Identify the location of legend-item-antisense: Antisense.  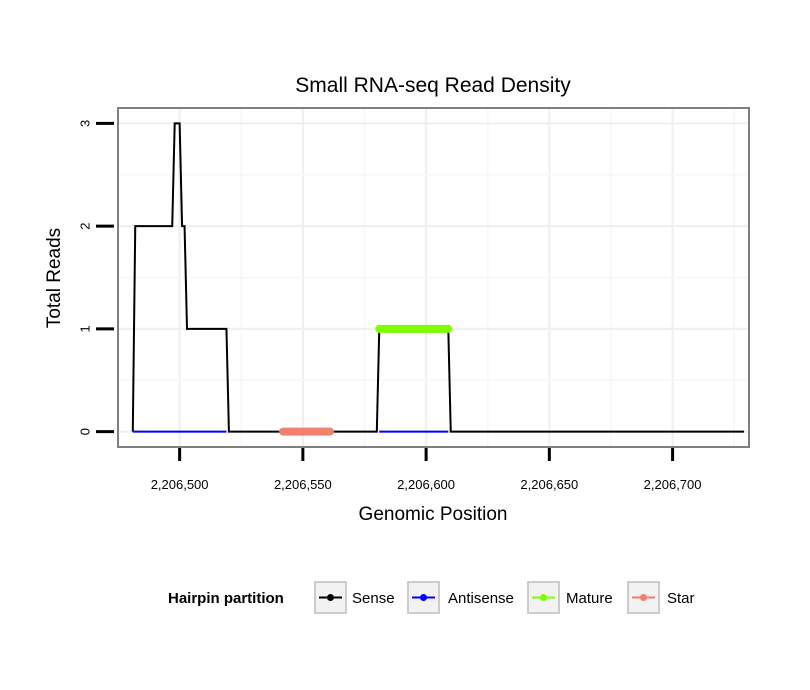
(460, 597).